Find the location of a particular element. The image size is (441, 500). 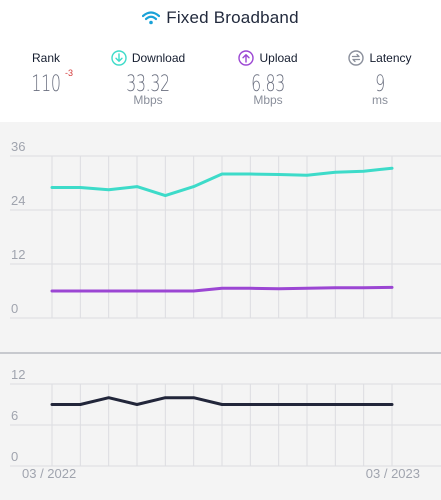

rank-value: 110 is located at coordinates (46, 84).